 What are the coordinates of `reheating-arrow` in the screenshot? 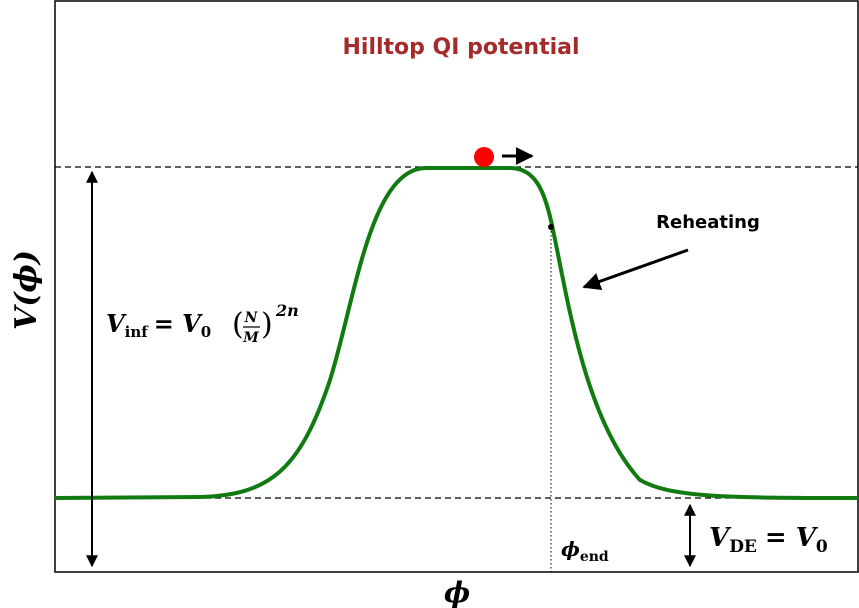 It's located at (635, 269).